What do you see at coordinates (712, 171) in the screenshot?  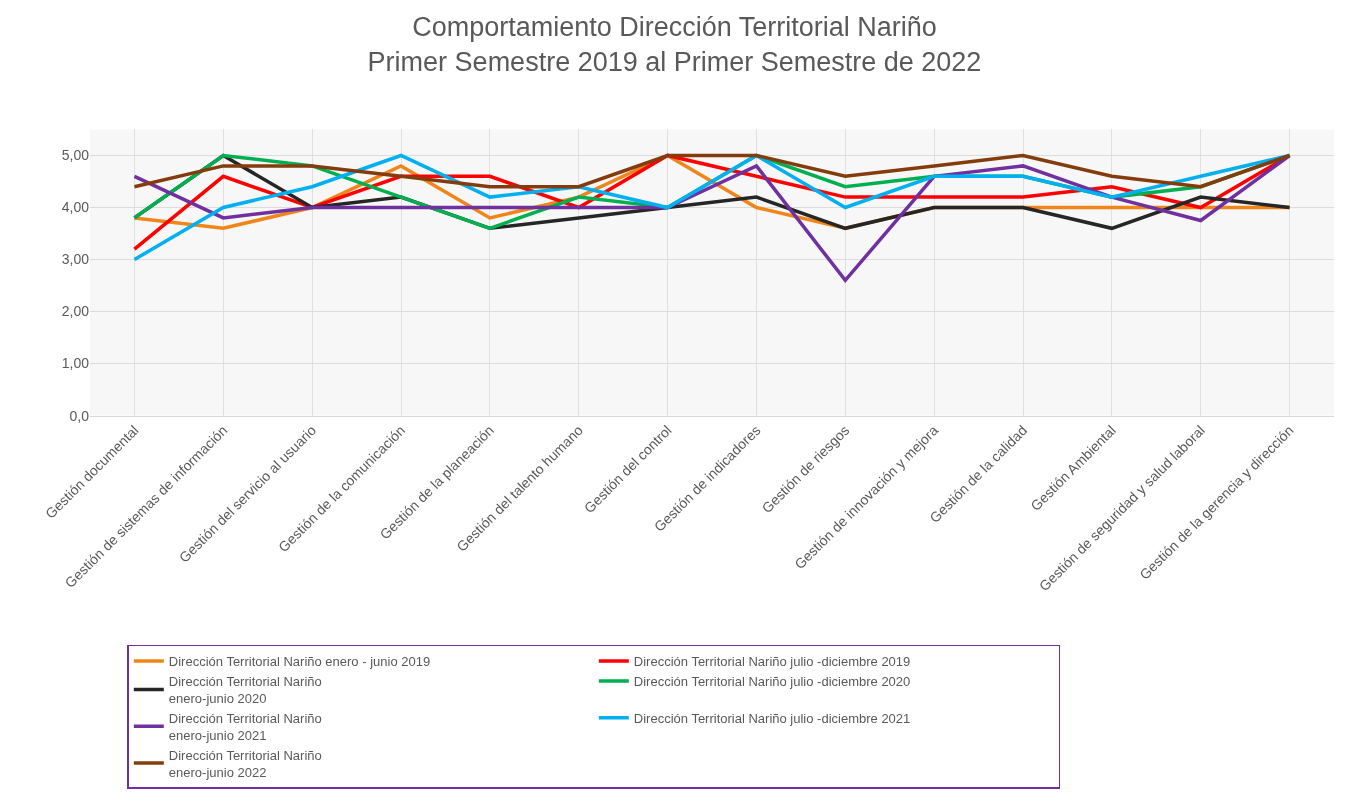 I see `line-series` at bounding box center [712, 171].